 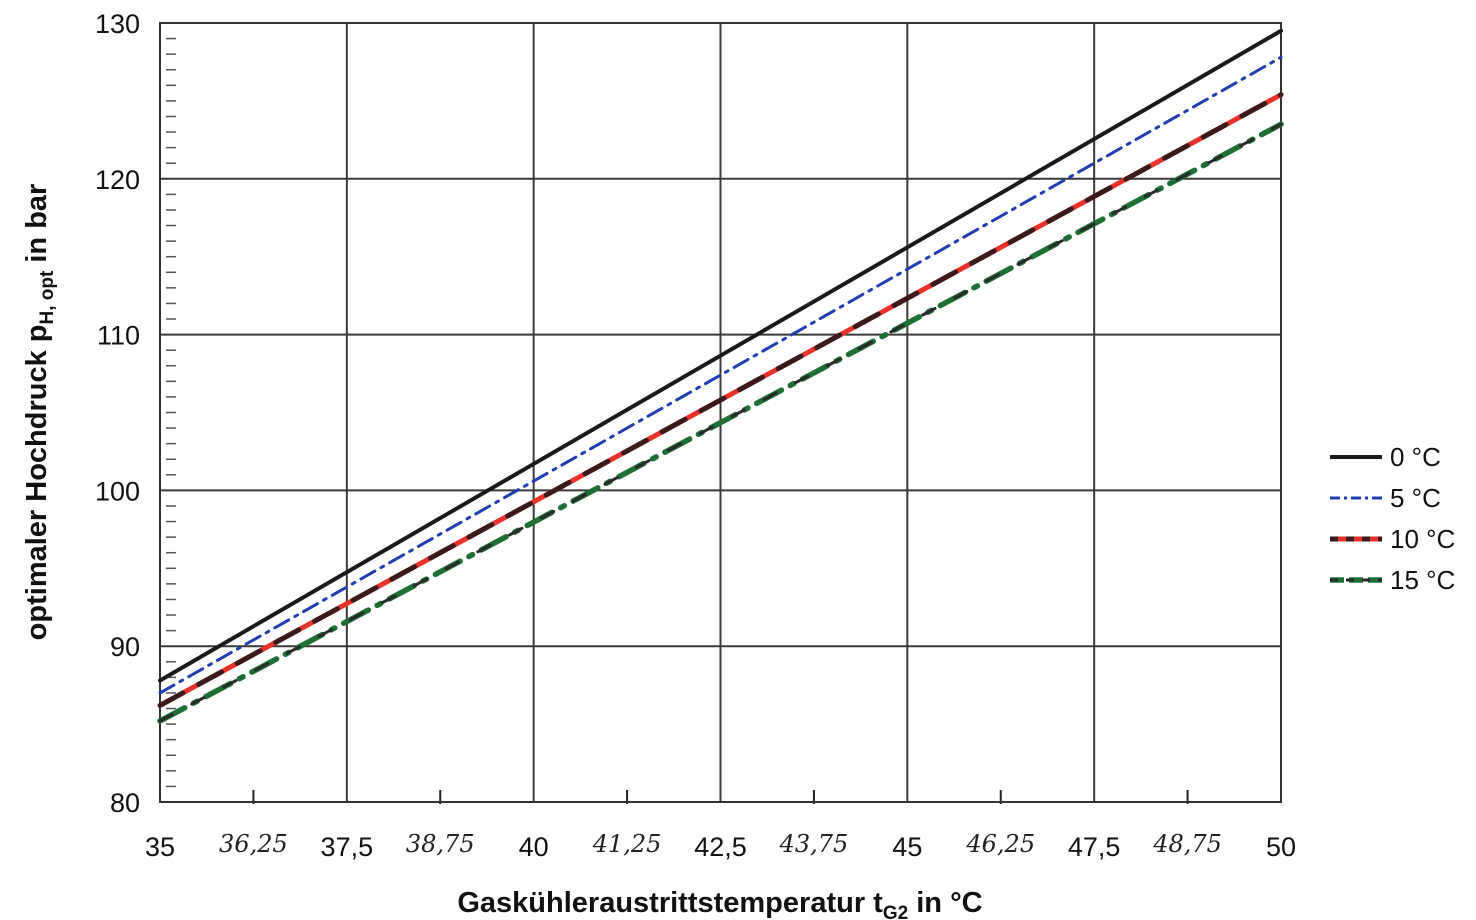 What do you see at coordinates (253, 844) in the screenshot?
I see `x-handwritten-label: 36,25` at bounding box center [253, 844].